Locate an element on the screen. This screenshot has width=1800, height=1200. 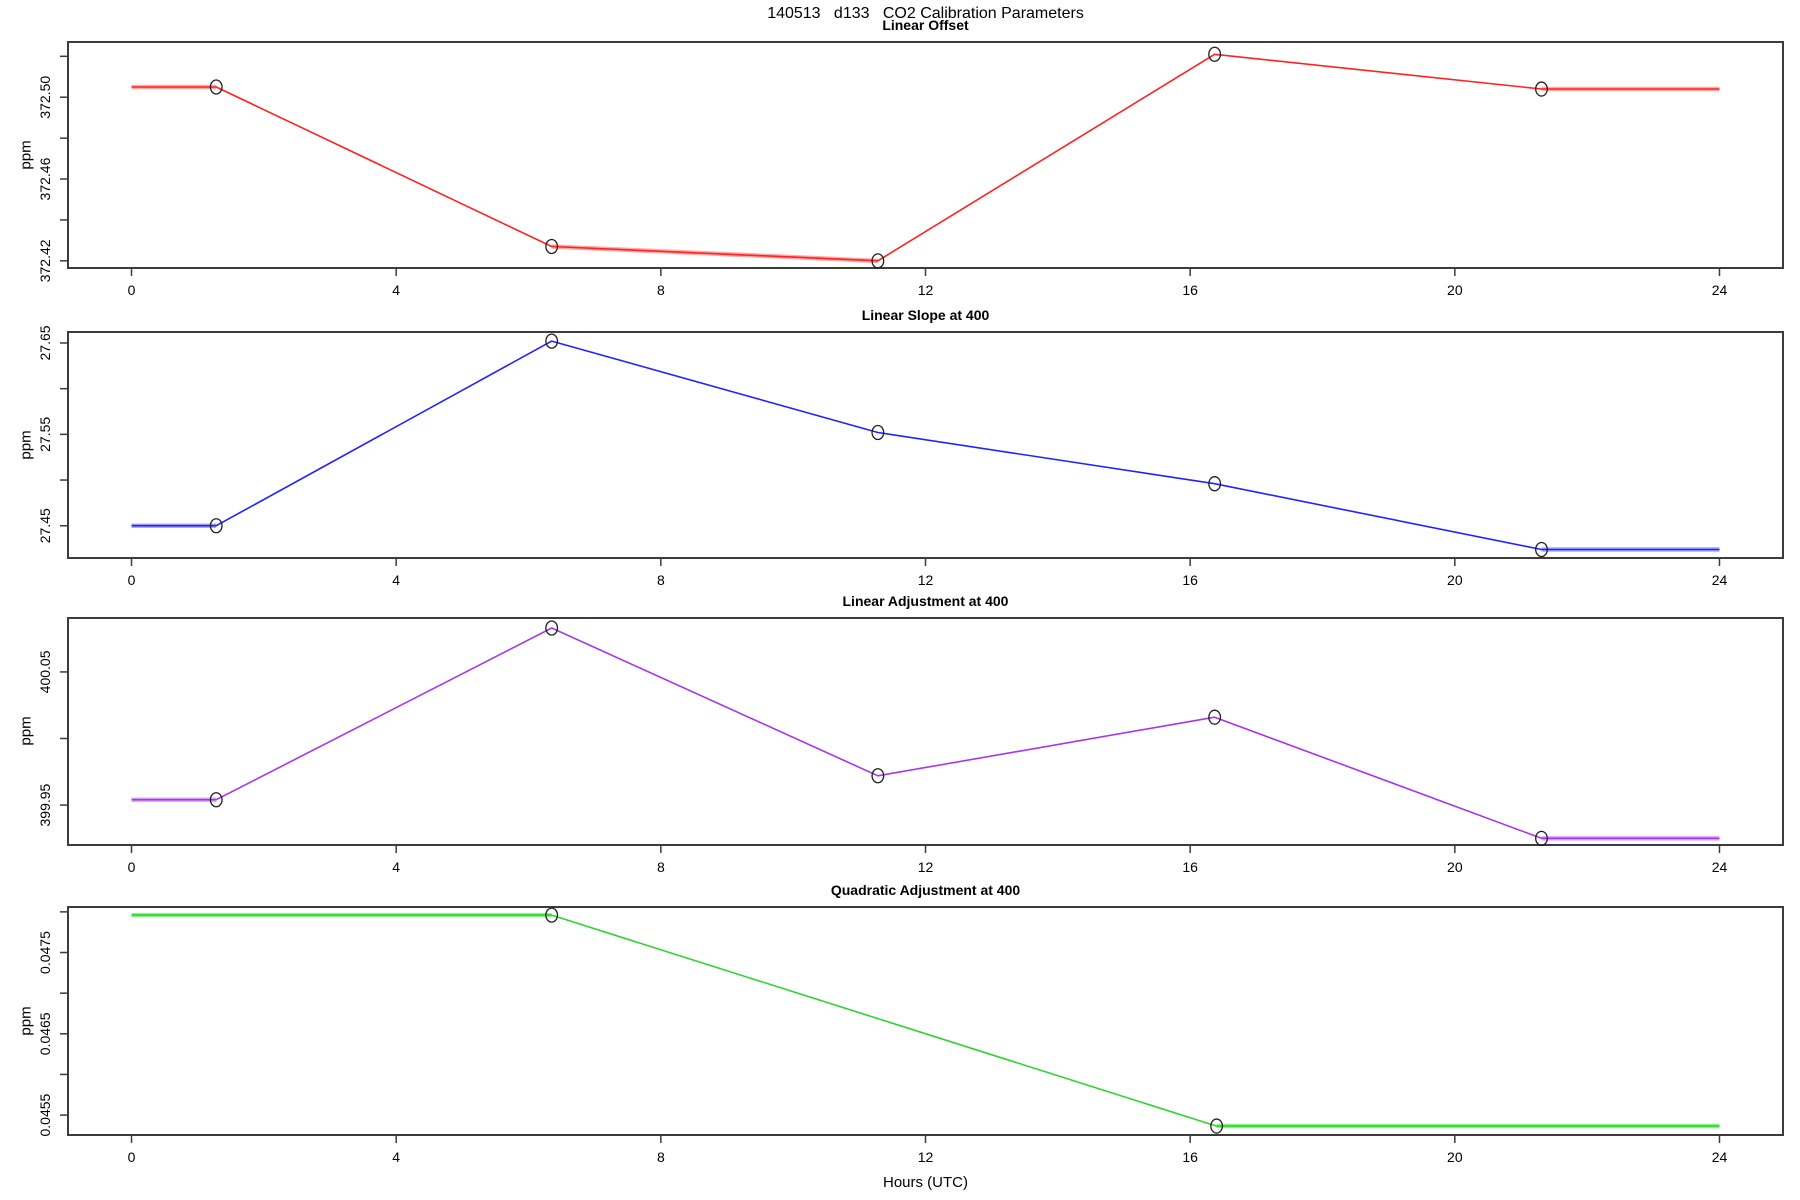
y-tick-label: 399.95 is located at coordinates (45, 804).